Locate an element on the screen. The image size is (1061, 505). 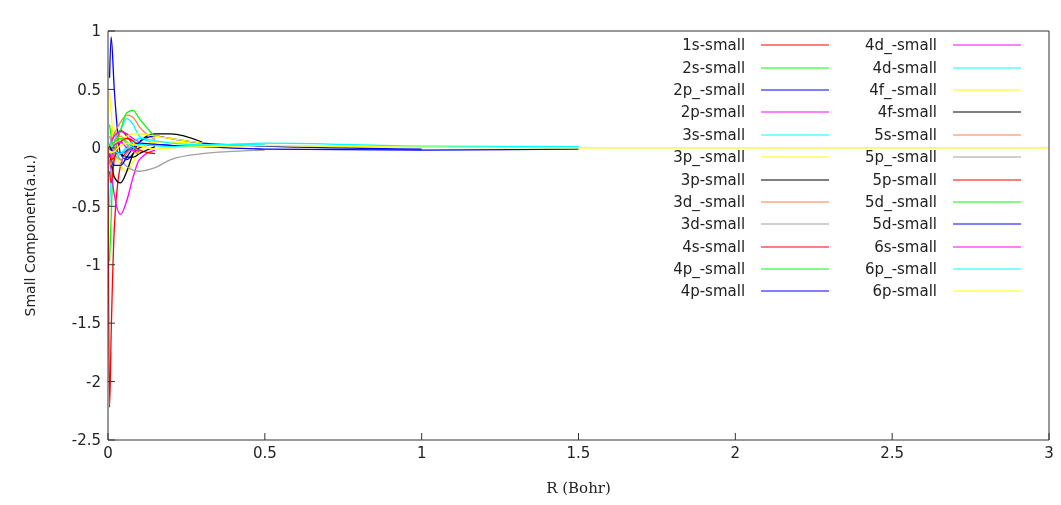
legend-label: 5s-small is located at coordinates (905, 134).